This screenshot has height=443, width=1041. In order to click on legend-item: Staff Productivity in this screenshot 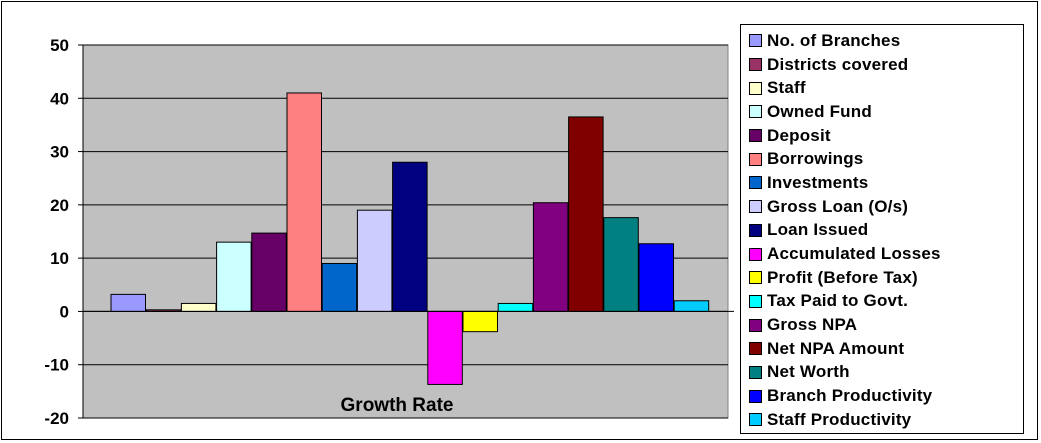, I will do `click(886, 420)`.